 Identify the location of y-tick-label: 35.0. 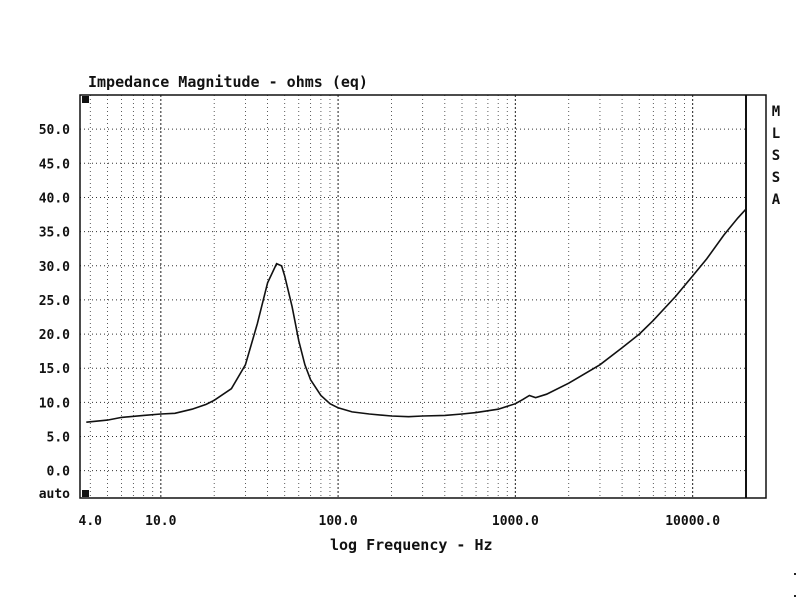
(54, 233).